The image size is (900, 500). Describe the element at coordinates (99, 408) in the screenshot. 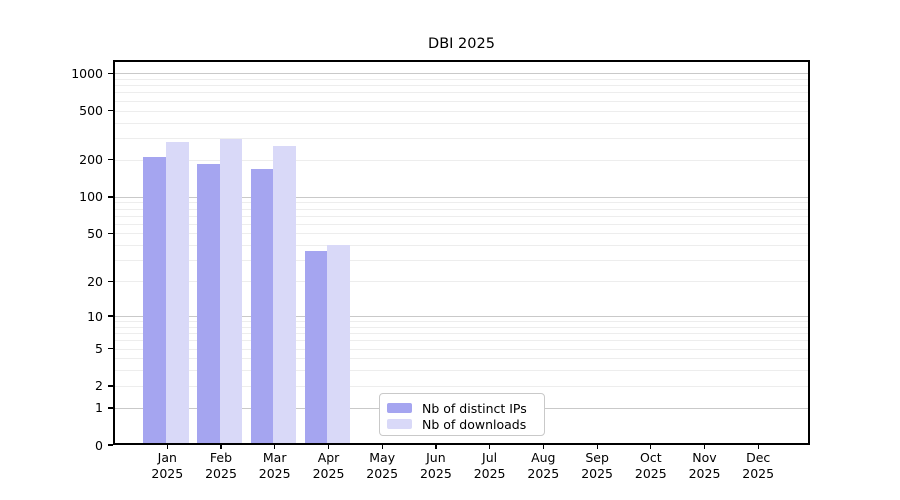

I see `y-tick-label: 1` at that location.